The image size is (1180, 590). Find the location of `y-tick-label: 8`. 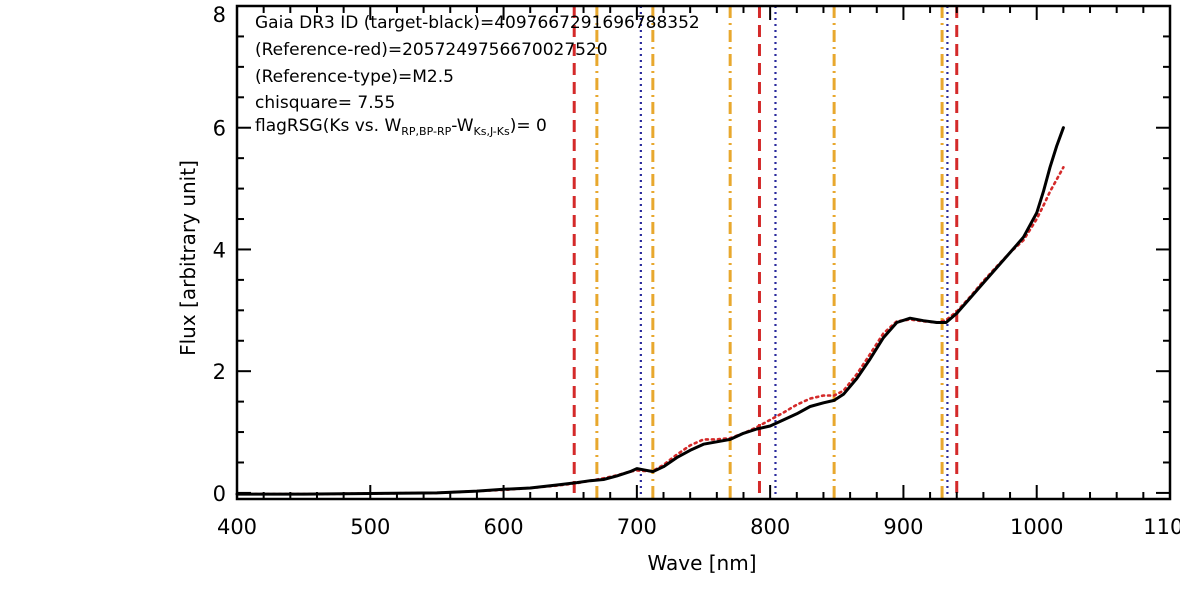

y-tick-label: 8 is located at coordinates (219, 15).